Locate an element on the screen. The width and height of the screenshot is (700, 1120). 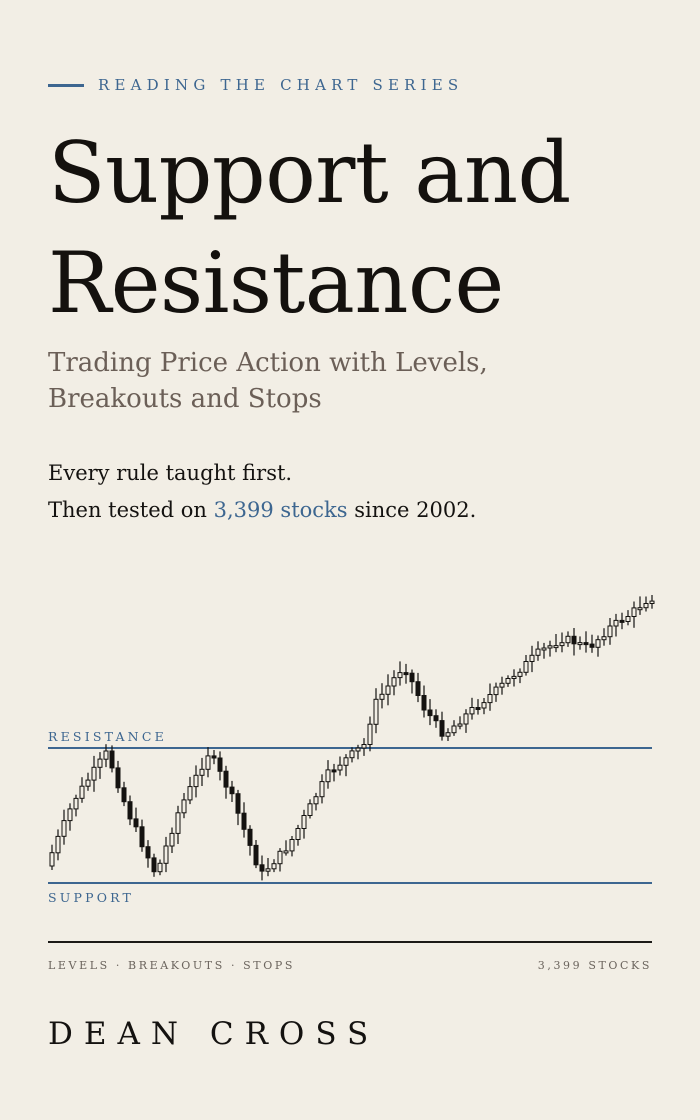
series-accent-rule is located at coordinates (66, 85).